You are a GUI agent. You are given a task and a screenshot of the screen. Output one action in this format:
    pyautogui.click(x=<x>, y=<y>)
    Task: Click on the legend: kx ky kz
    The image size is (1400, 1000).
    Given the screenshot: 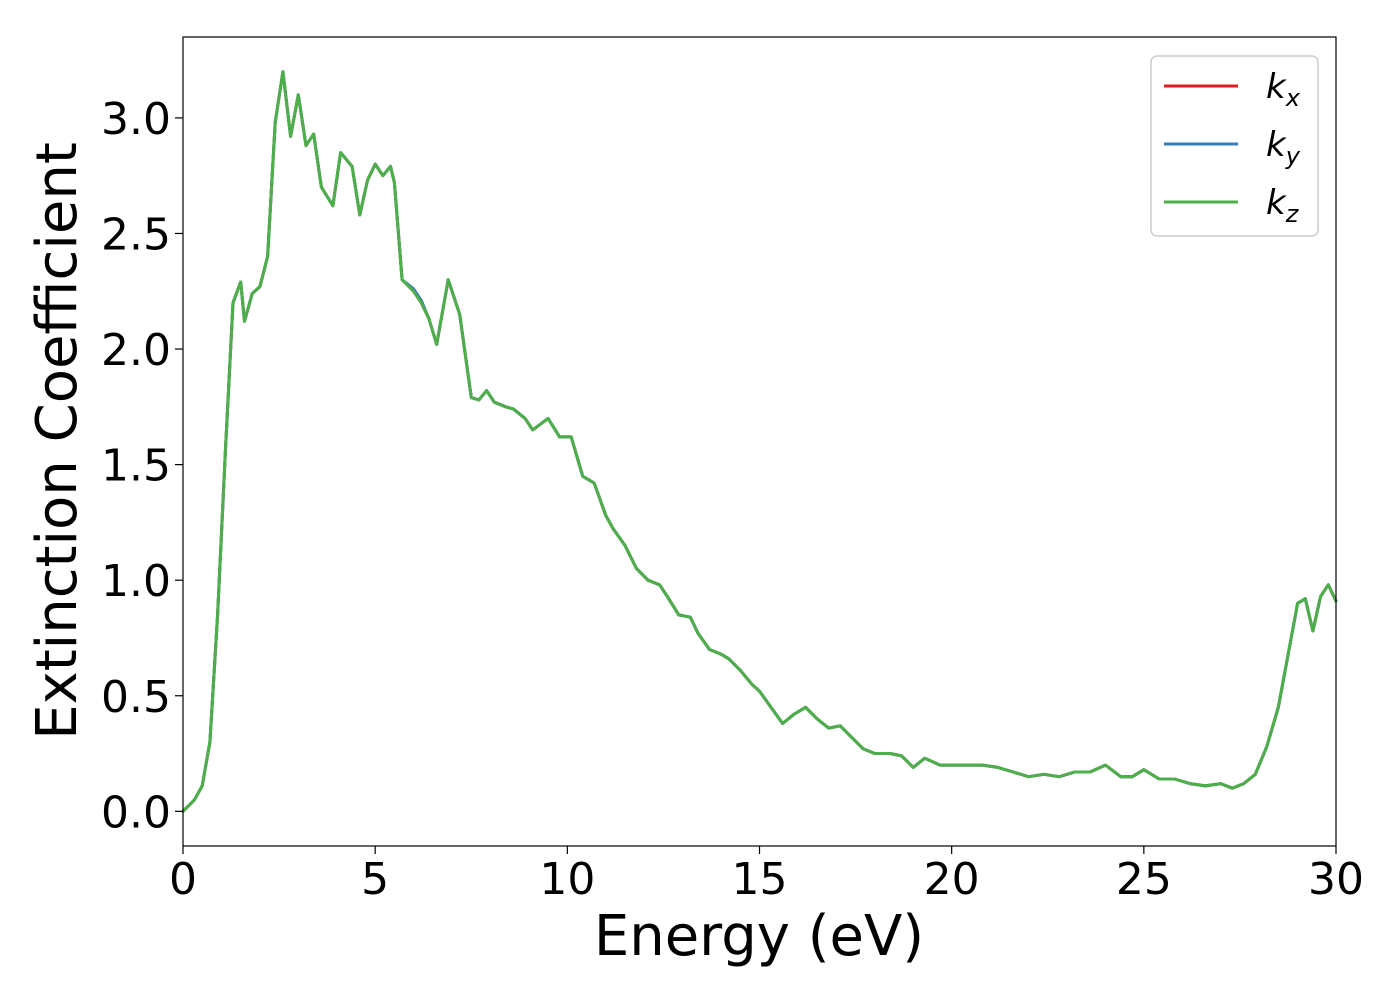 What is the action you would take?
    pyautogui.click(x=1234, y=146)
    